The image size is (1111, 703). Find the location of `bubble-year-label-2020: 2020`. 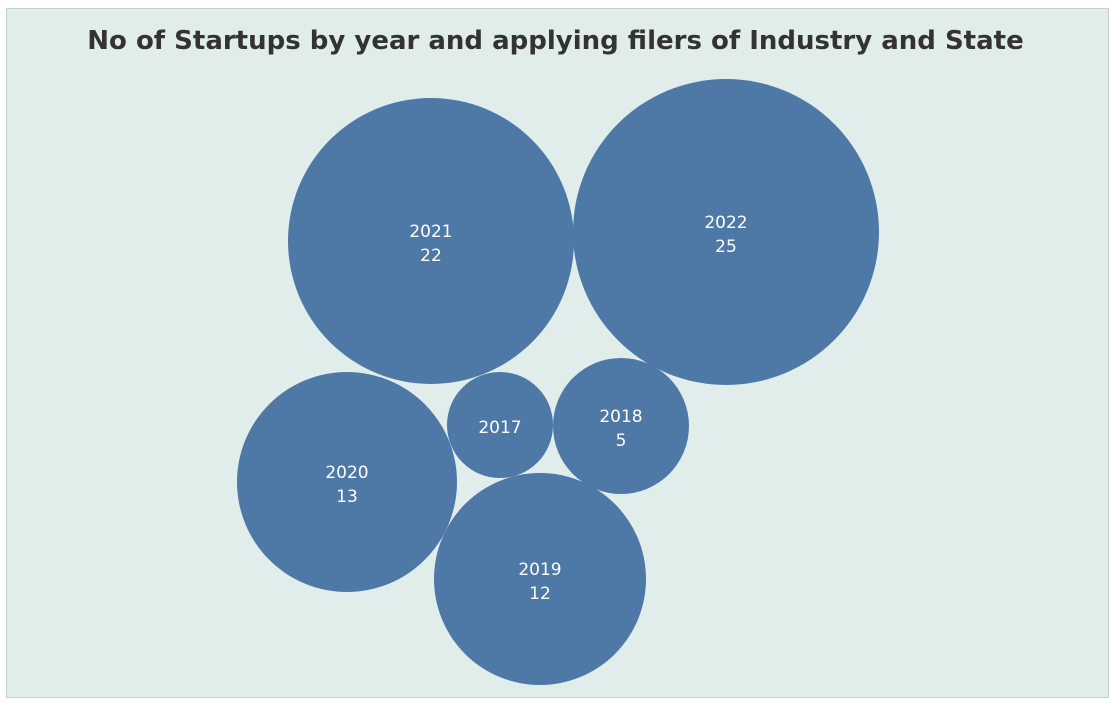

bubble-year-label-2020: 2020 is located at coordinates (346, 473).